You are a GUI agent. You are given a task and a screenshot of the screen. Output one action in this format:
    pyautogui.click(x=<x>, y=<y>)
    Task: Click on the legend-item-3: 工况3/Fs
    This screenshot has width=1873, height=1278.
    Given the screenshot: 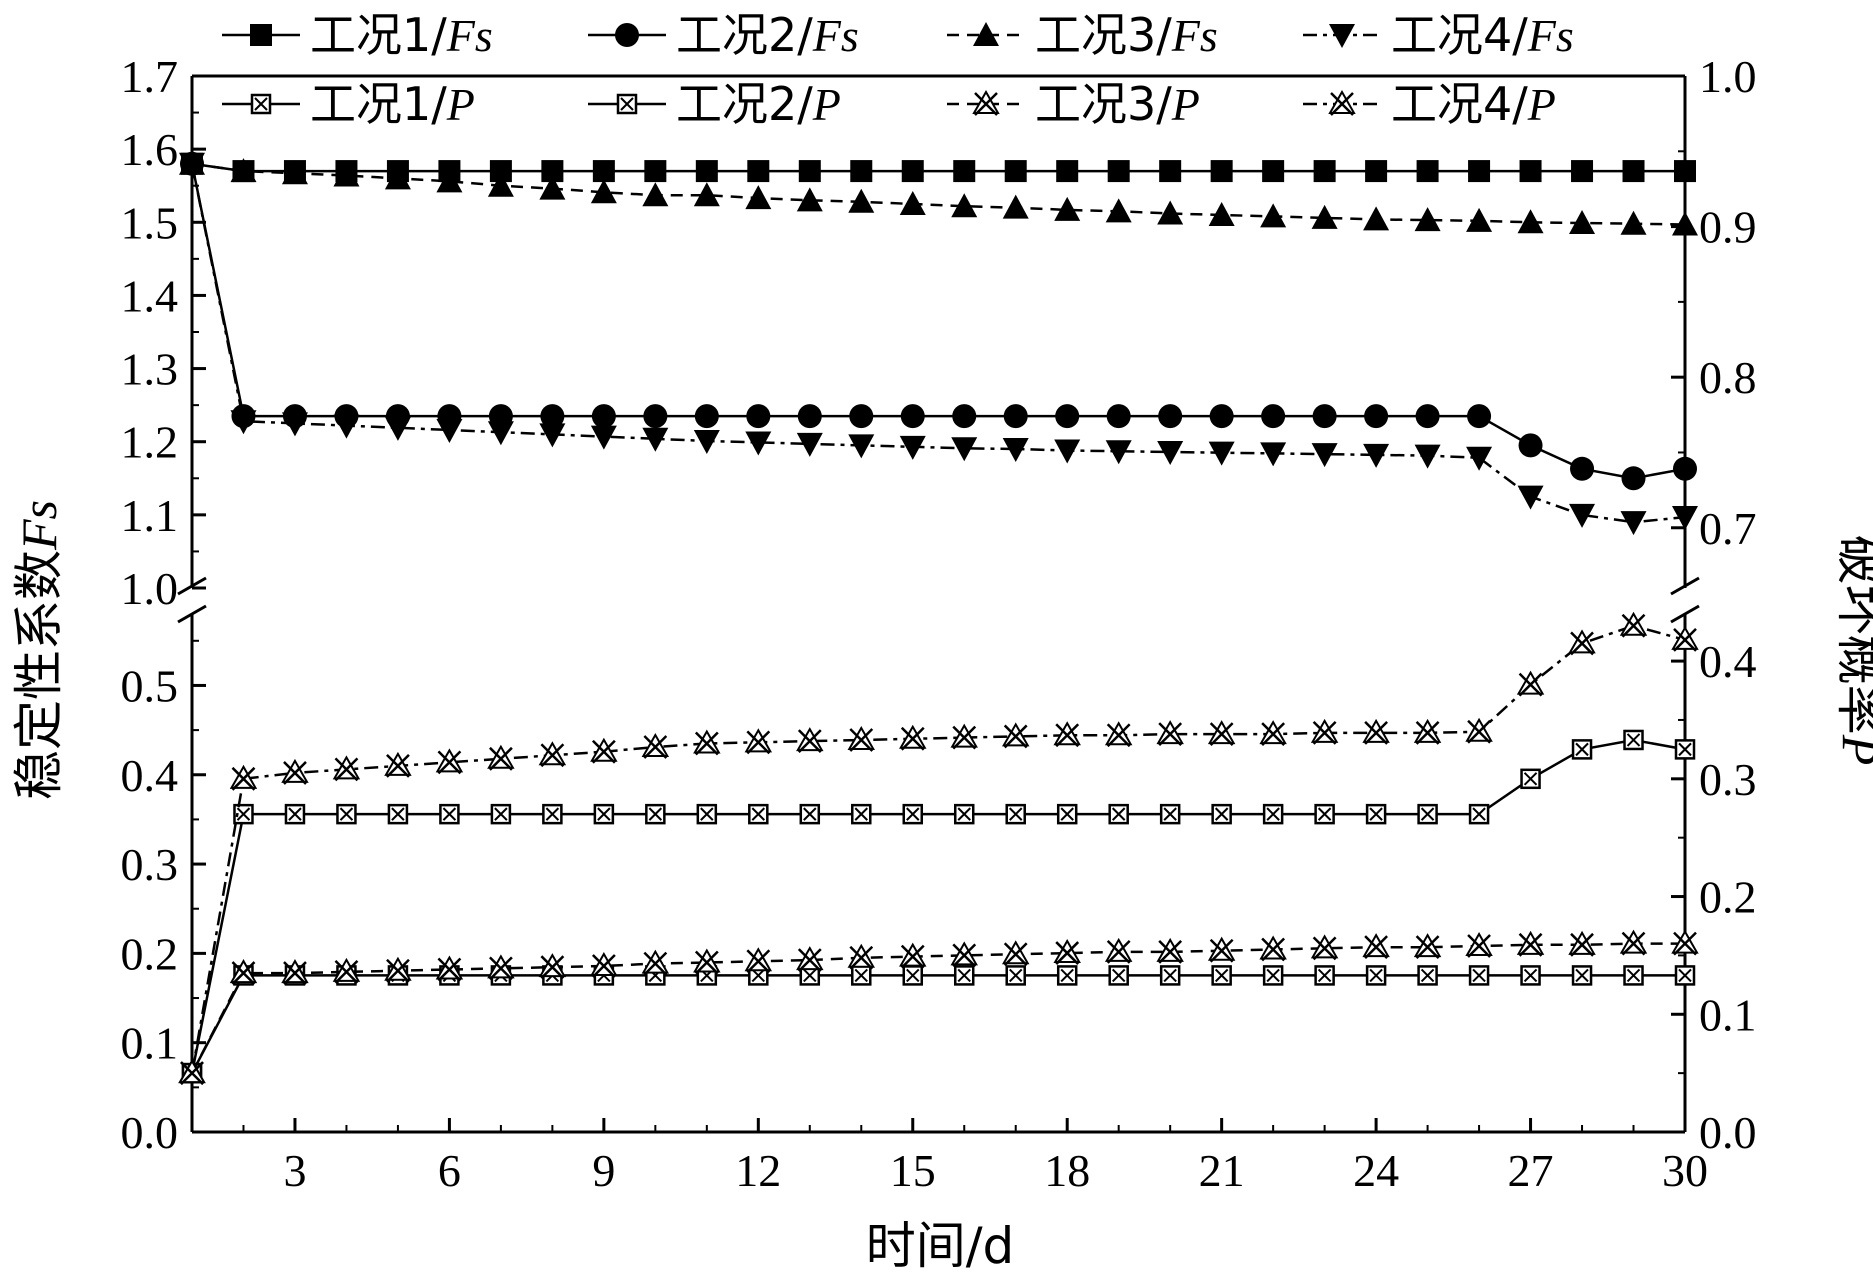 What is the action you would take?
    pyautogui.click(x=1082, y=35)
    